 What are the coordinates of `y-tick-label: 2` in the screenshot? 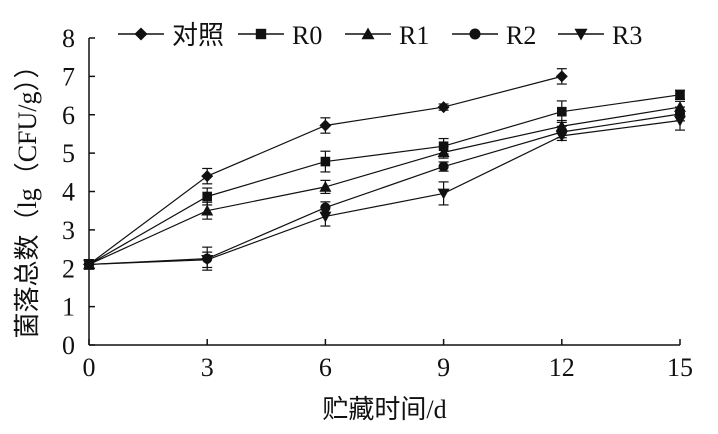 It's located at (68, 268).